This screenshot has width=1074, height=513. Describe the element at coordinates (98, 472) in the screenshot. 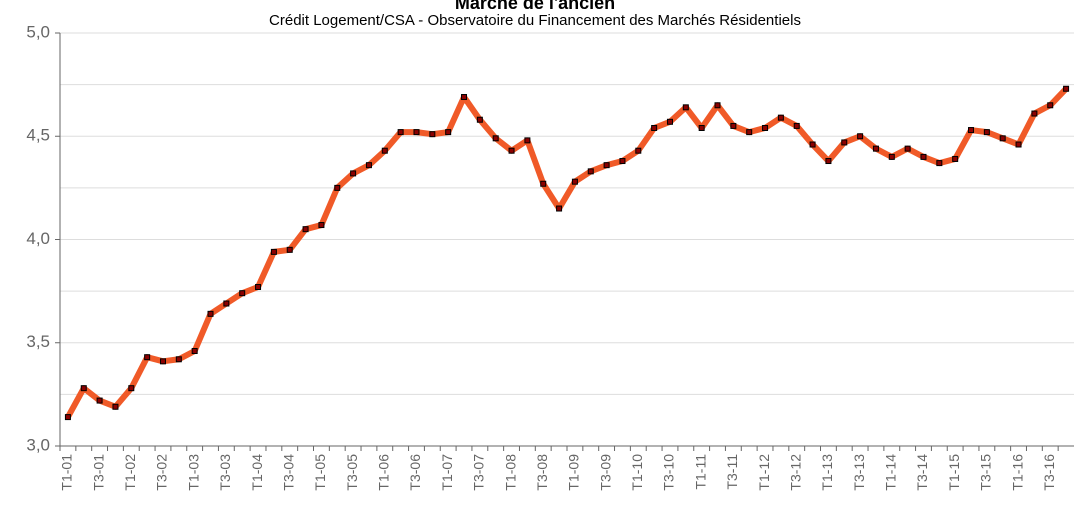

I see `x-tick-label: T3-01` at that location.